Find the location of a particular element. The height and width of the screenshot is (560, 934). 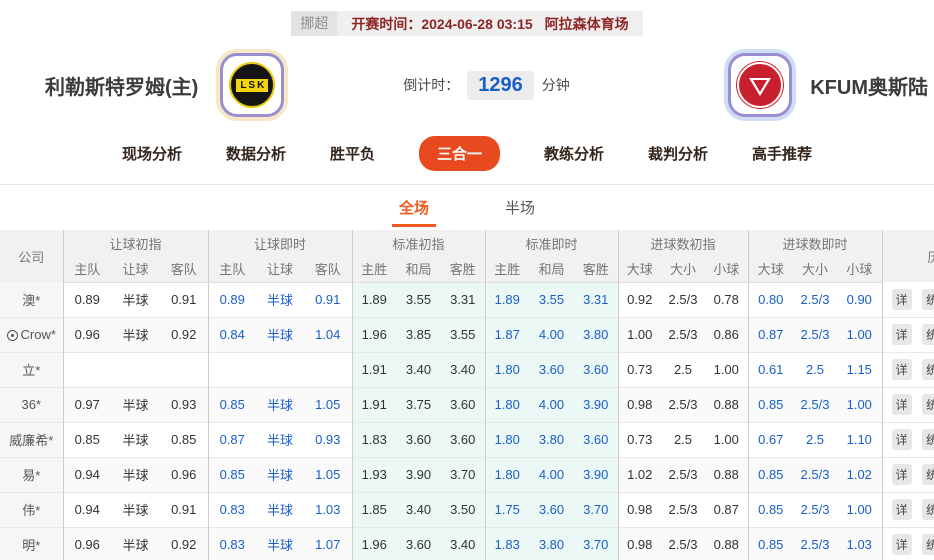

odds-cell: 1.87 is located at coordinates (507, 334).